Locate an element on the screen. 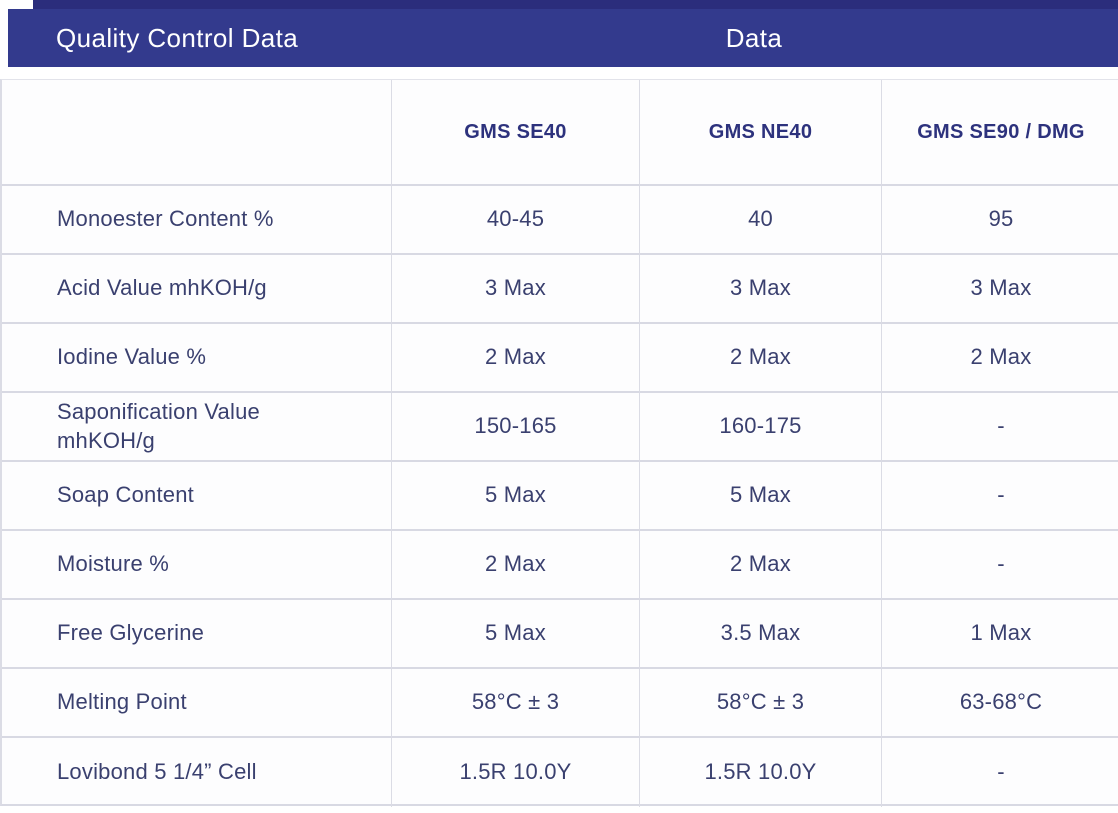 This screenshot has height=813, width=1118. column-header-empty is located at coordinates (197, 133).